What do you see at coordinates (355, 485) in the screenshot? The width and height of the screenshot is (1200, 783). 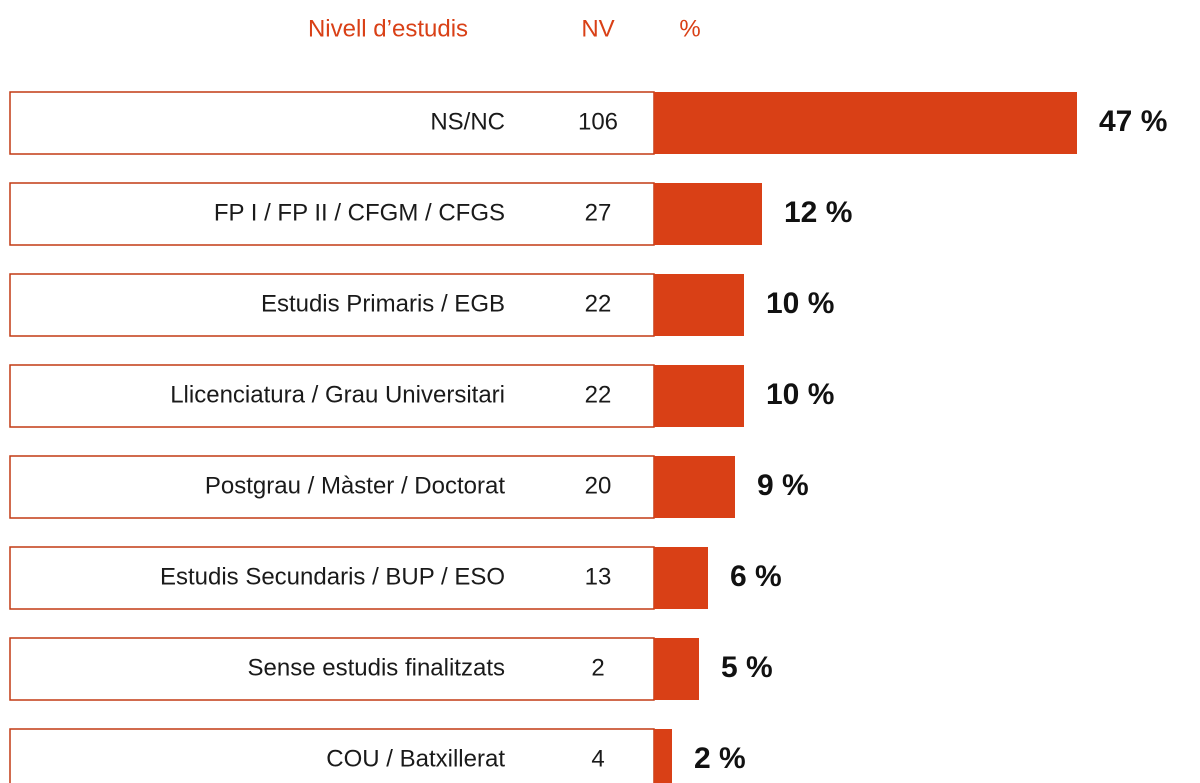 I see `category-label: Postgrau / Màster / Doctorat` at bounding box center [355, 485].